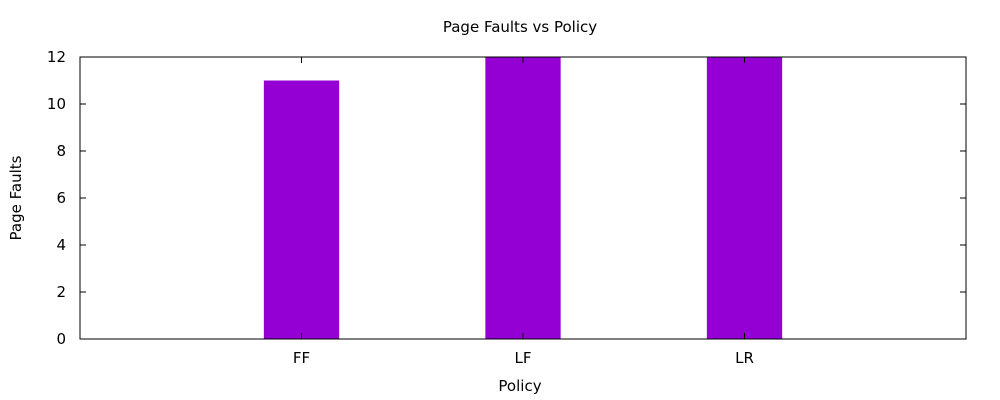 Image resolution: width=1000 pixels, height=400 pixels. What do you see at coordinates (61, 198) in the screenshot?
I see `y-tick-label: 6` at bounding box center [61, 198].